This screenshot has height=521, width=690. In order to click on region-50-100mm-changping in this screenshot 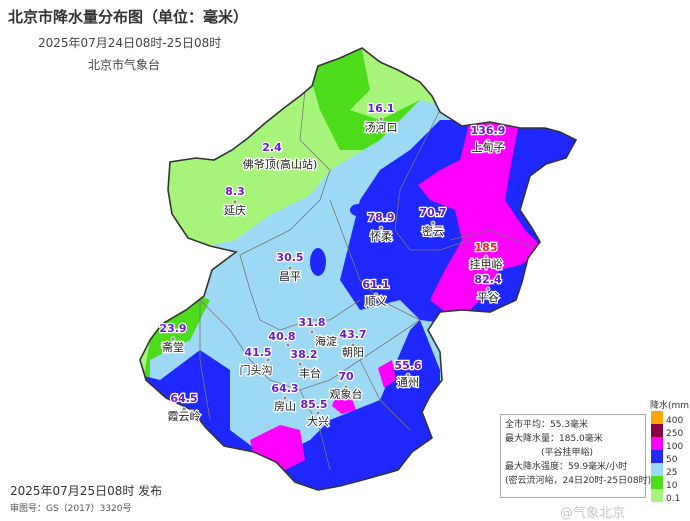, I will do `click(318, 262)`.